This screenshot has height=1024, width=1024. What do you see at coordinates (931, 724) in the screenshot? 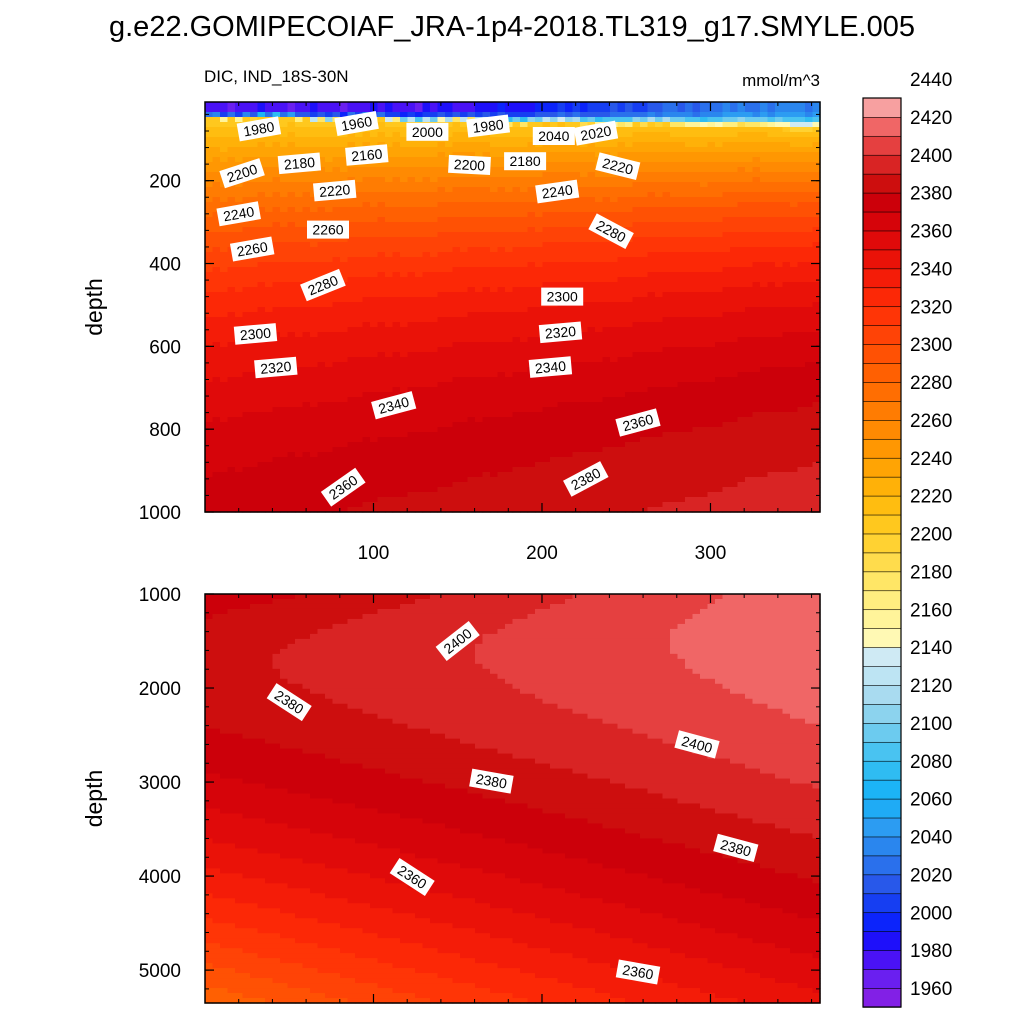
I see `colorbar-label: 2100` at bounding box center [931, 724].